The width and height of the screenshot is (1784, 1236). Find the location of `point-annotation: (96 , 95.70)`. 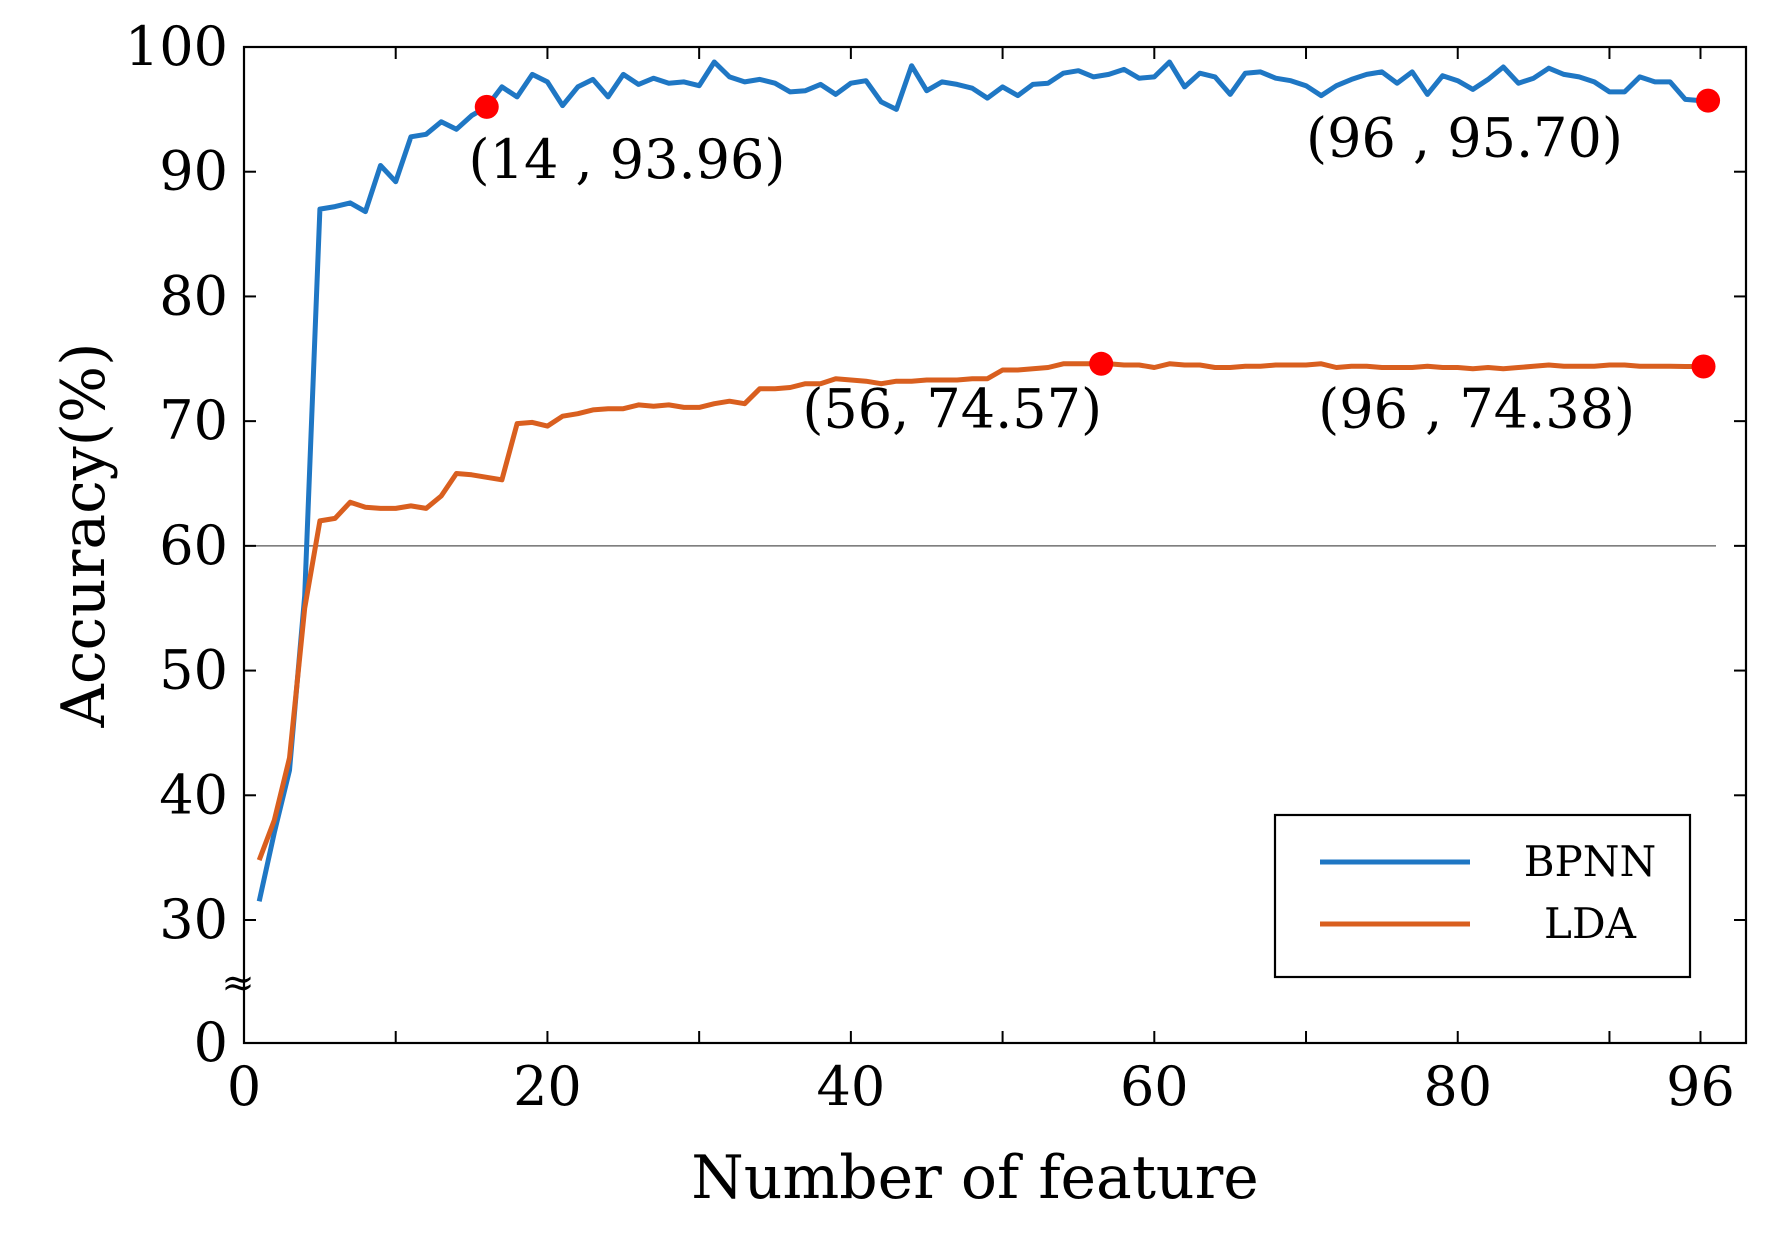

point-annotation: (96 , 95.70) is located at coordinates (1464, 138).